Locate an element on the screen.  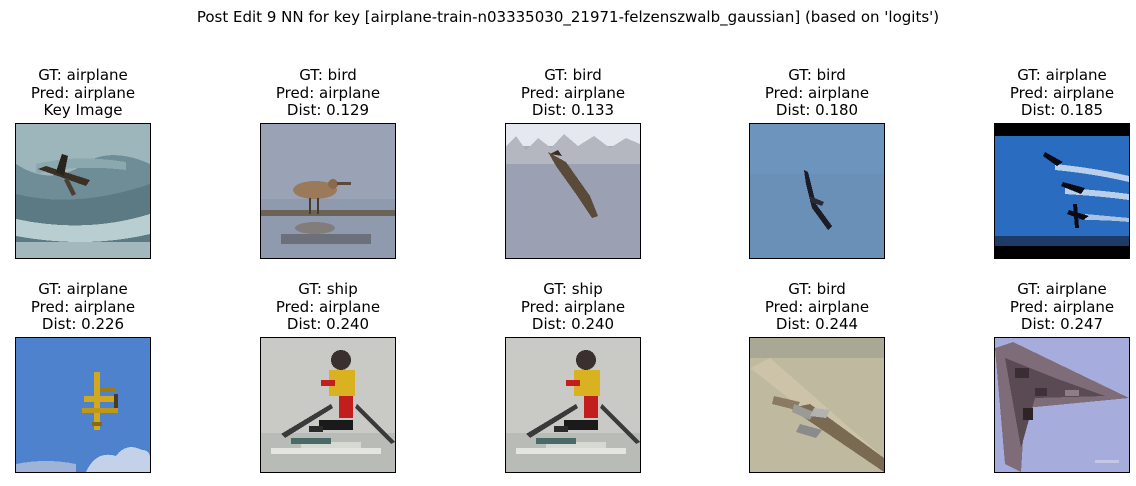
distance-label: Dist: 0.226 is located at coordinates (83, 324).